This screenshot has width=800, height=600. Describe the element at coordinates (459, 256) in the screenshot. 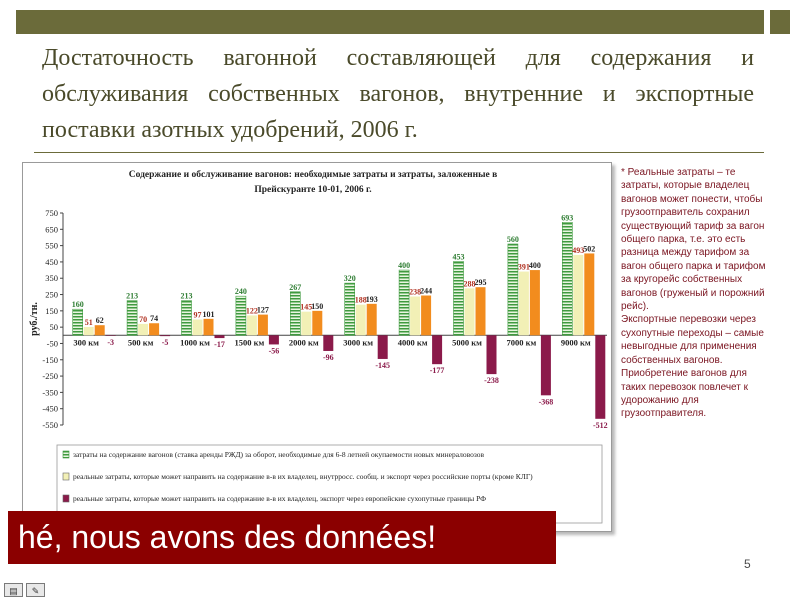

I see `data-label: 453` at that location.